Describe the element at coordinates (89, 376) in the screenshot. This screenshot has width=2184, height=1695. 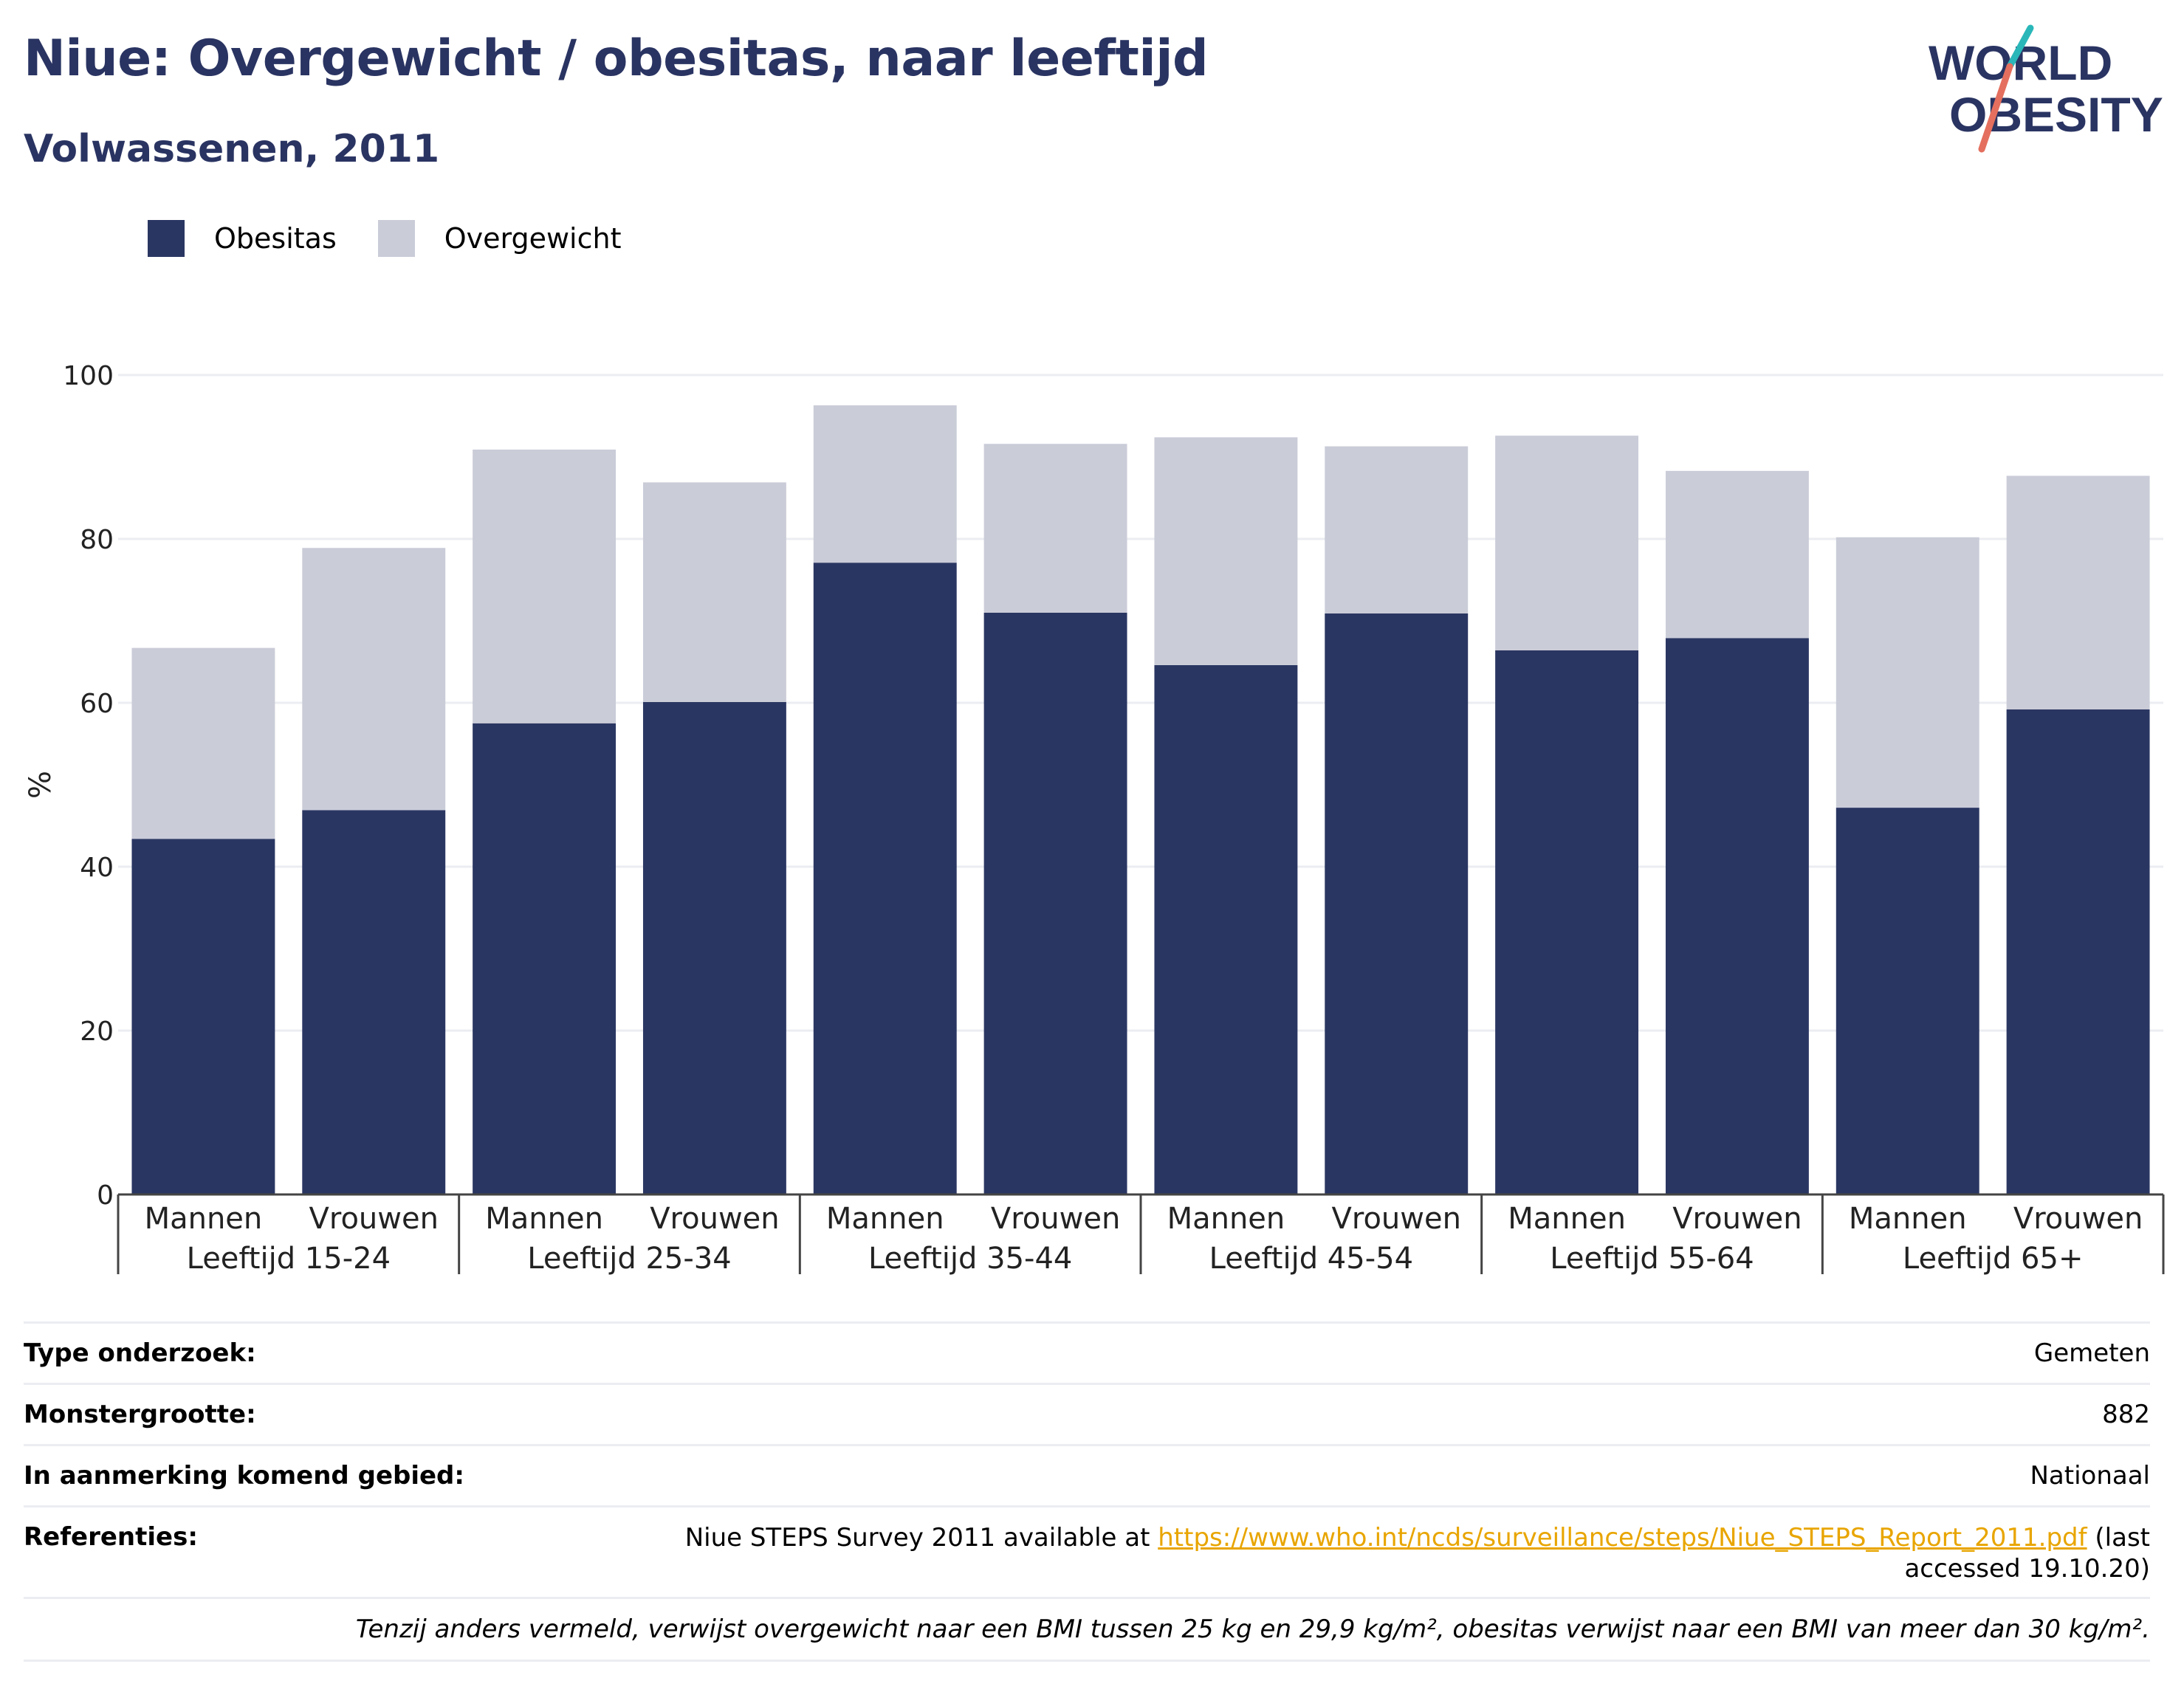
I see `y-tick-label: 100` at that location.